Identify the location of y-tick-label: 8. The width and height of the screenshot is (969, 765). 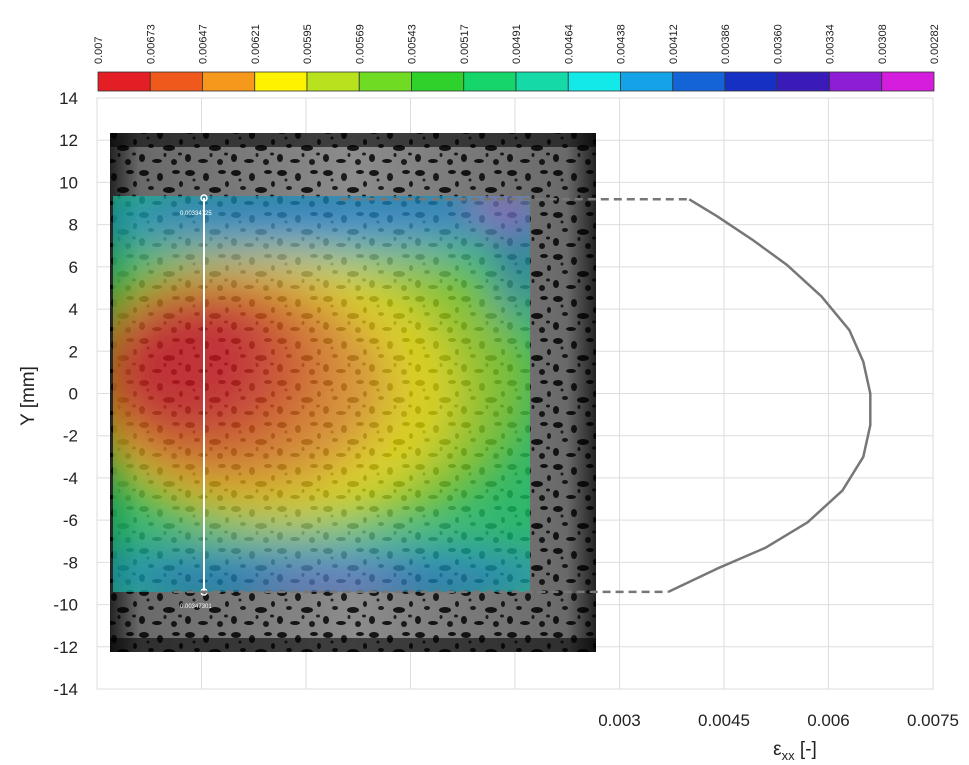
(73, 225).